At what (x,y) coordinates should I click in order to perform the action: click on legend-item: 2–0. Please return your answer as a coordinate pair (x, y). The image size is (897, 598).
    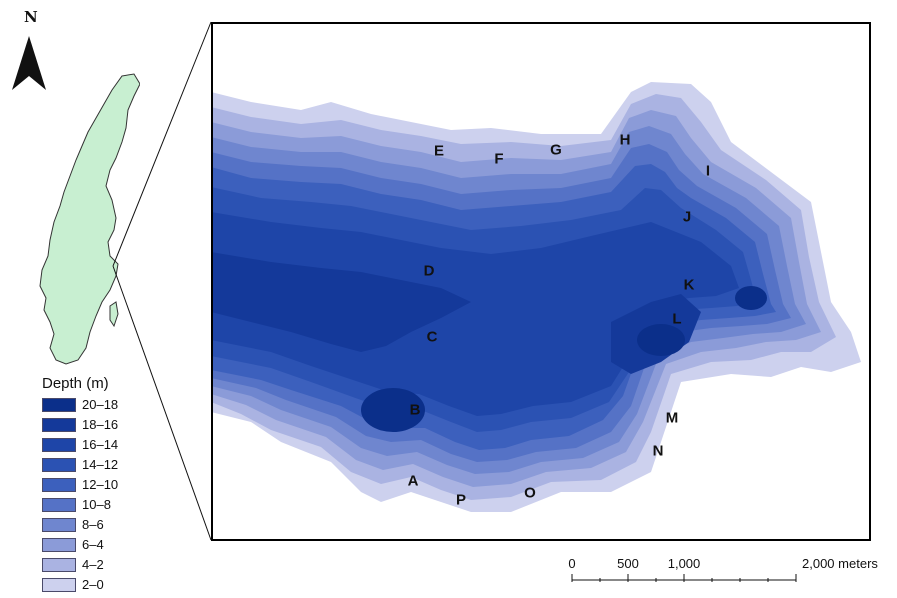
    Looking at the image, I should click on (73, 584).